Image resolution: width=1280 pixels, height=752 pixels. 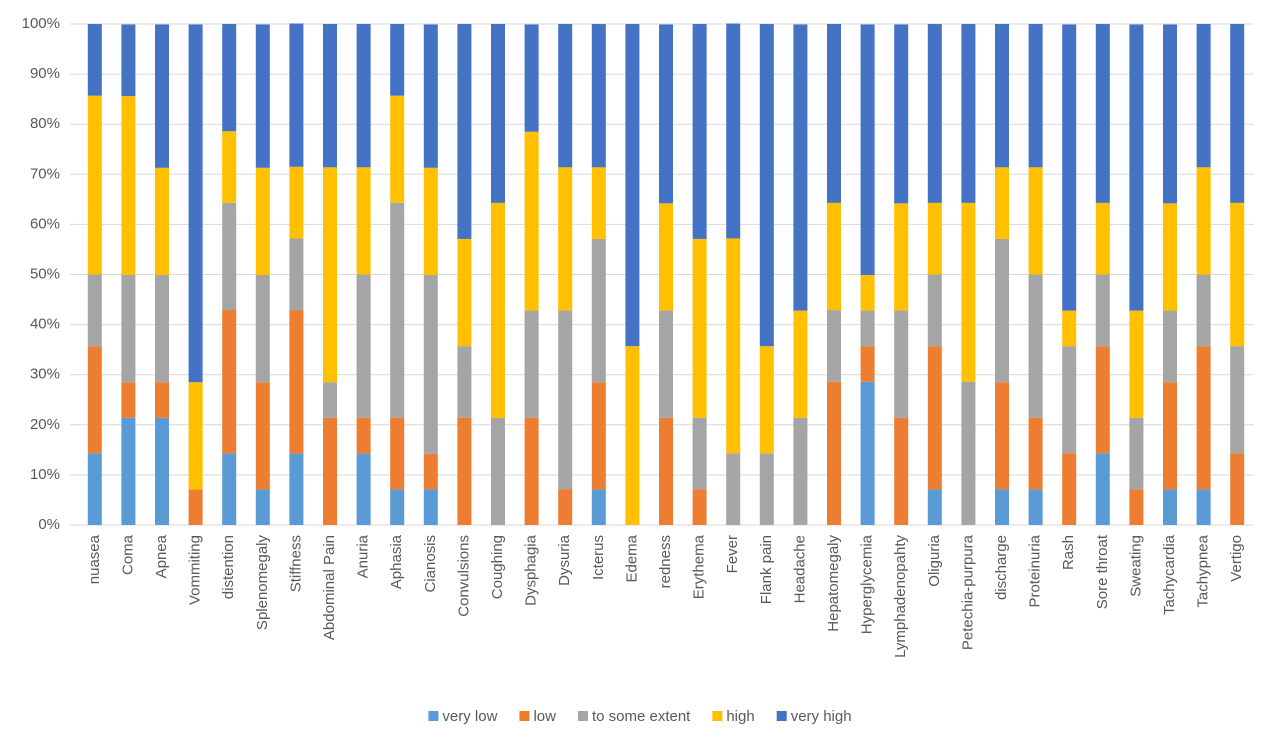 What do you see at coordinates (582, 716) in the screenshot?
I see `legend-swatch` at bounding box center [582, 716].